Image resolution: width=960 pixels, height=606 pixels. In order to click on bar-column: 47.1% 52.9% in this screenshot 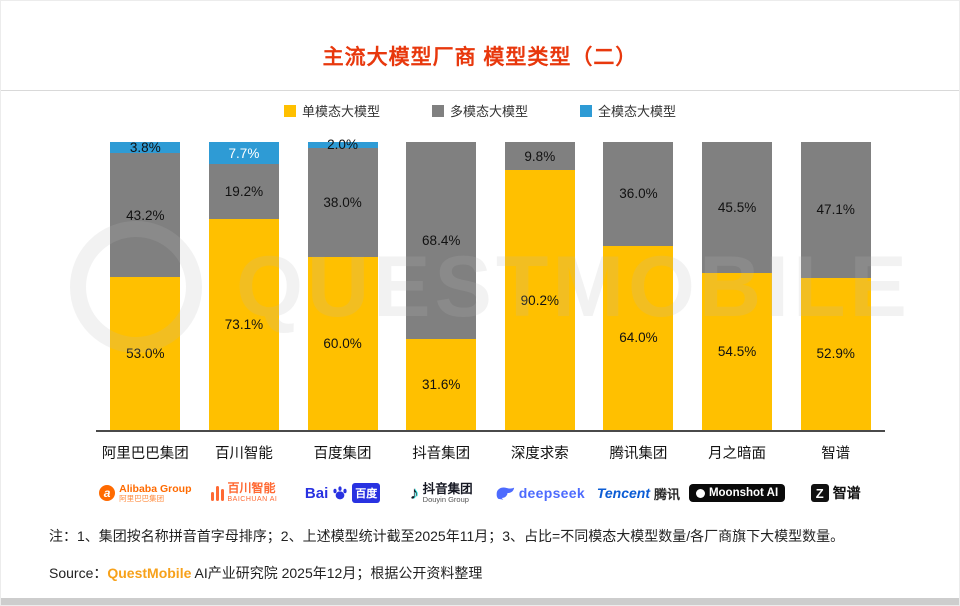, I will do `click(835, 286)`.